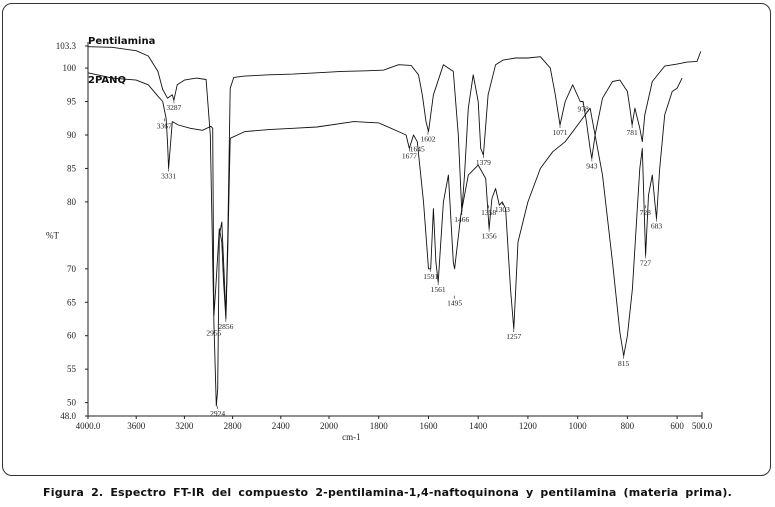 The width and height of the screenshot is (775, 507). Describe the element at coordinates (483, 162) in the screenshot. I see `peak-label: 1379` at that location.